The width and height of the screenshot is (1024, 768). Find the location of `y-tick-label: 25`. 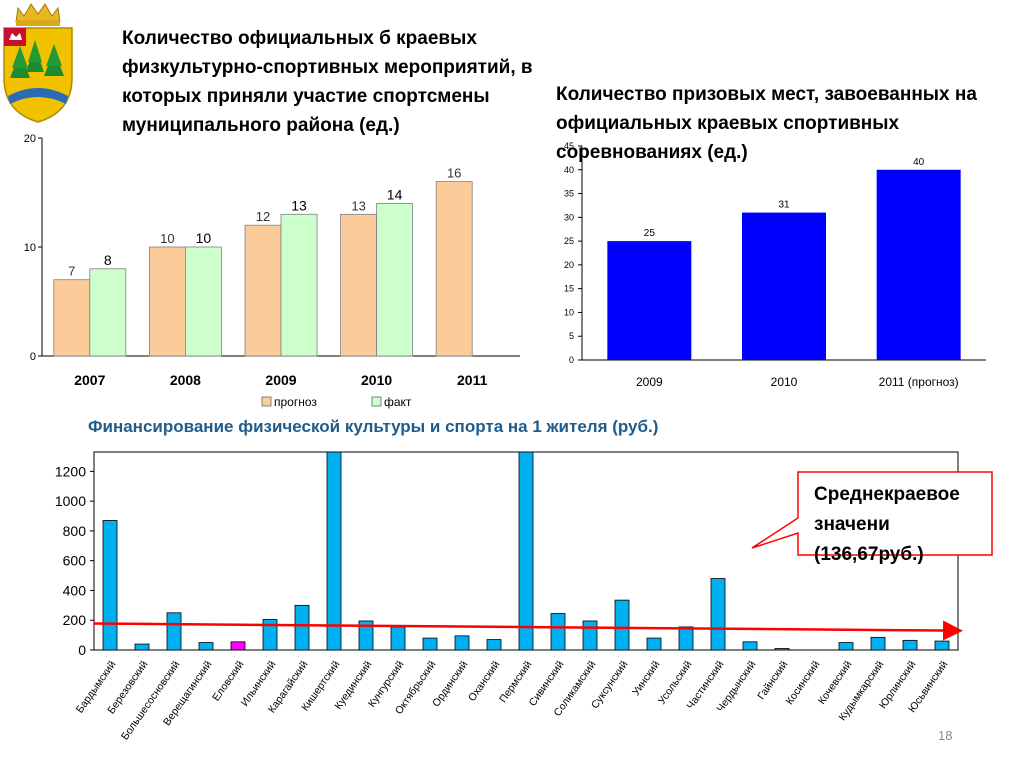

y-tick-label: 25 is located at coordinates (569, 241).